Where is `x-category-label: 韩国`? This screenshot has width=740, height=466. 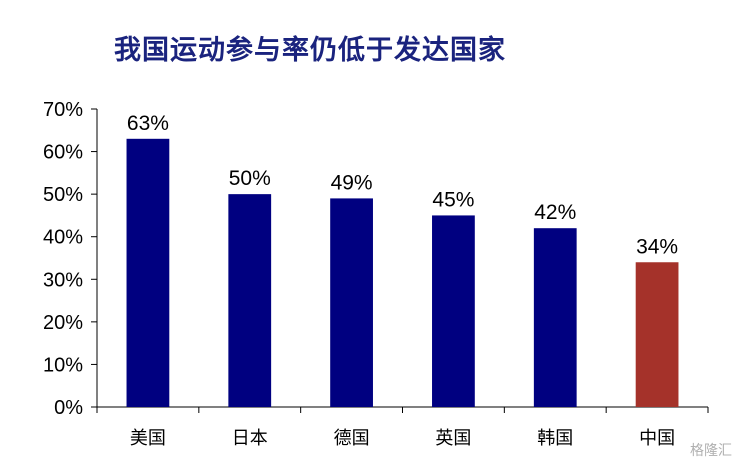
x-category-label: 韩国 is located at coordinates (555, 438).